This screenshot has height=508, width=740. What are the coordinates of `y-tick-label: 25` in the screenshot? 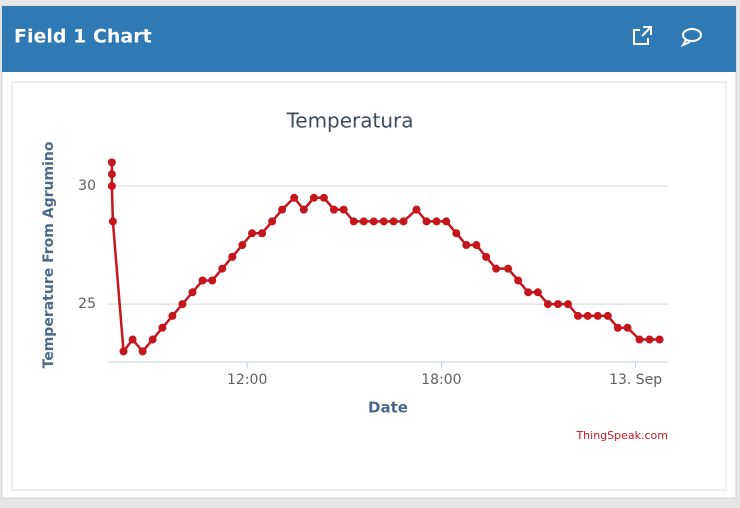 It's located at (87, 304).